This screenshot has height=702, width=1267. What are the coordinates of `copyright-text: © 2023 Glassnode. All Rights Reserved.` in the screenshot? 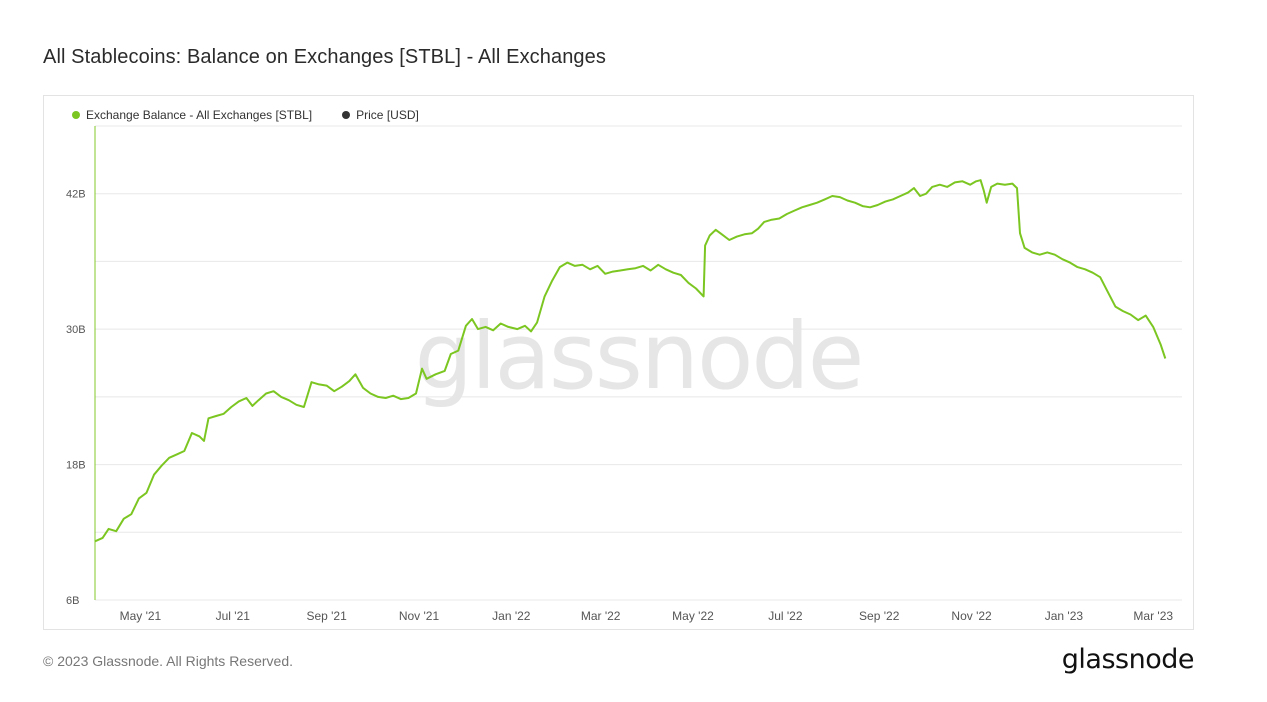 It's located at (168, 661).